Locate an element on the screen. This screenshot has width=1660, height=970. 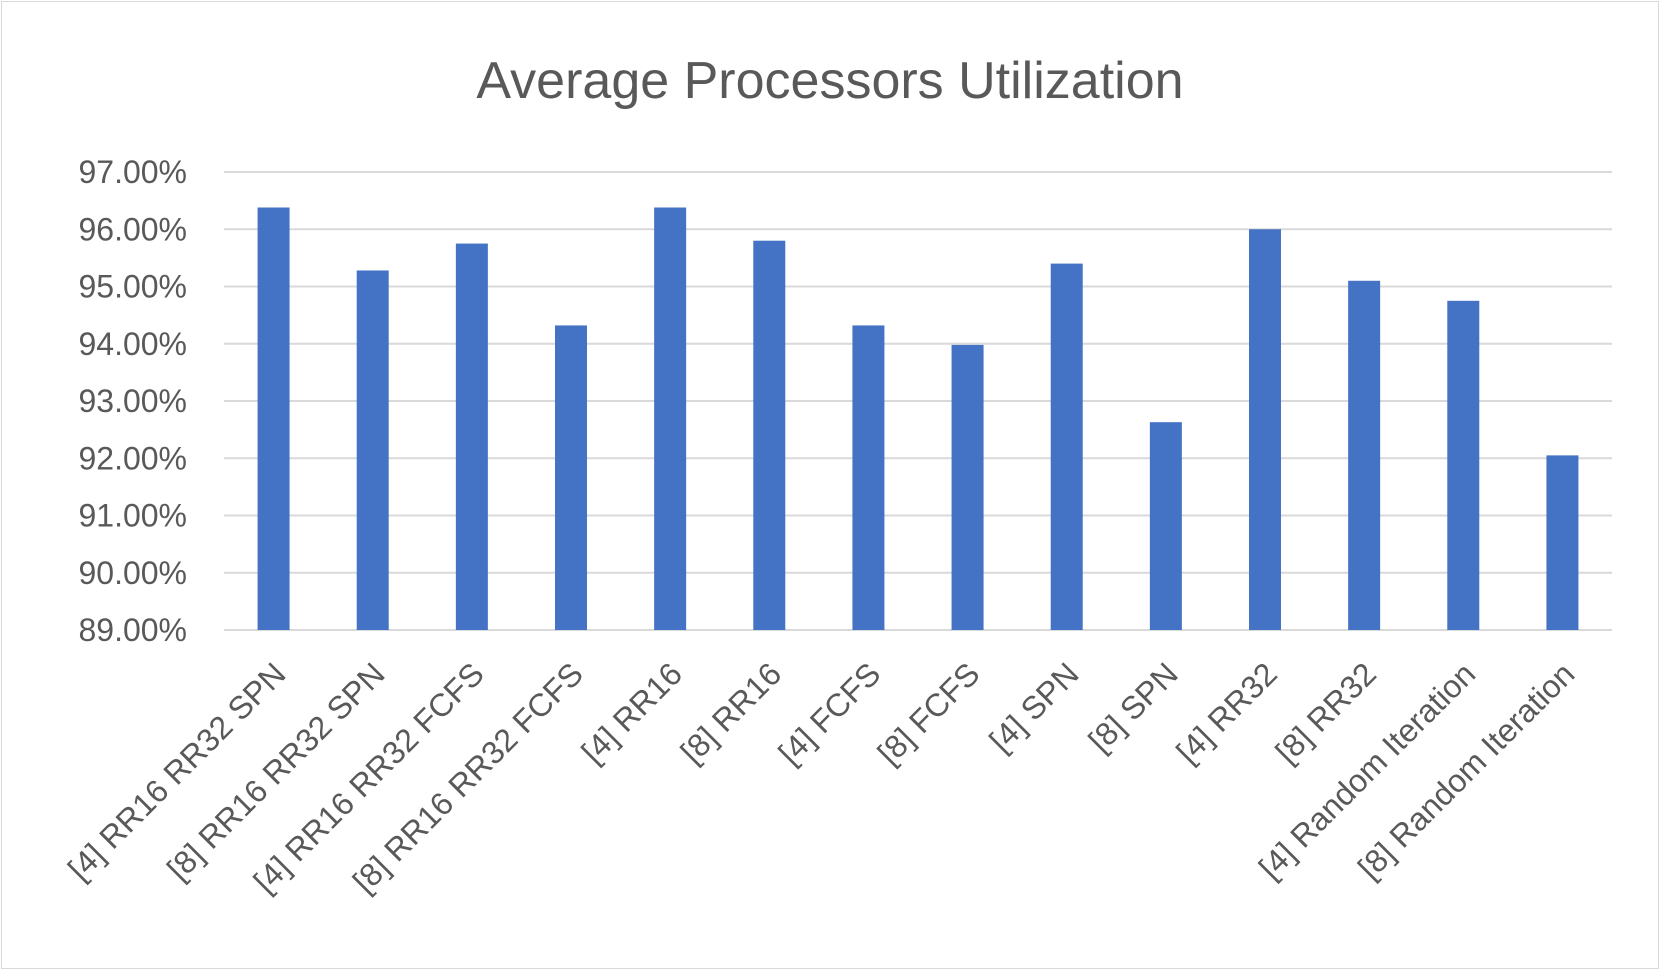
y-tick-label: 94.00% is located at coordinates (132, 344).